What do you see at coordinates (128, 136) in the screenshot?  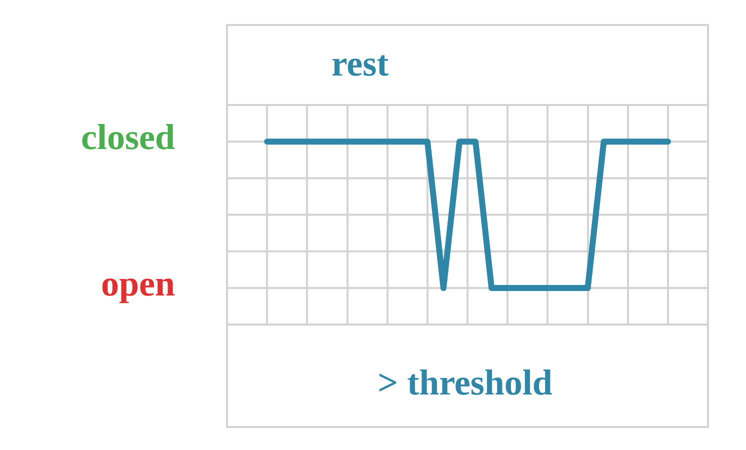 I see `text: closed` at bounding box center [128, 136].